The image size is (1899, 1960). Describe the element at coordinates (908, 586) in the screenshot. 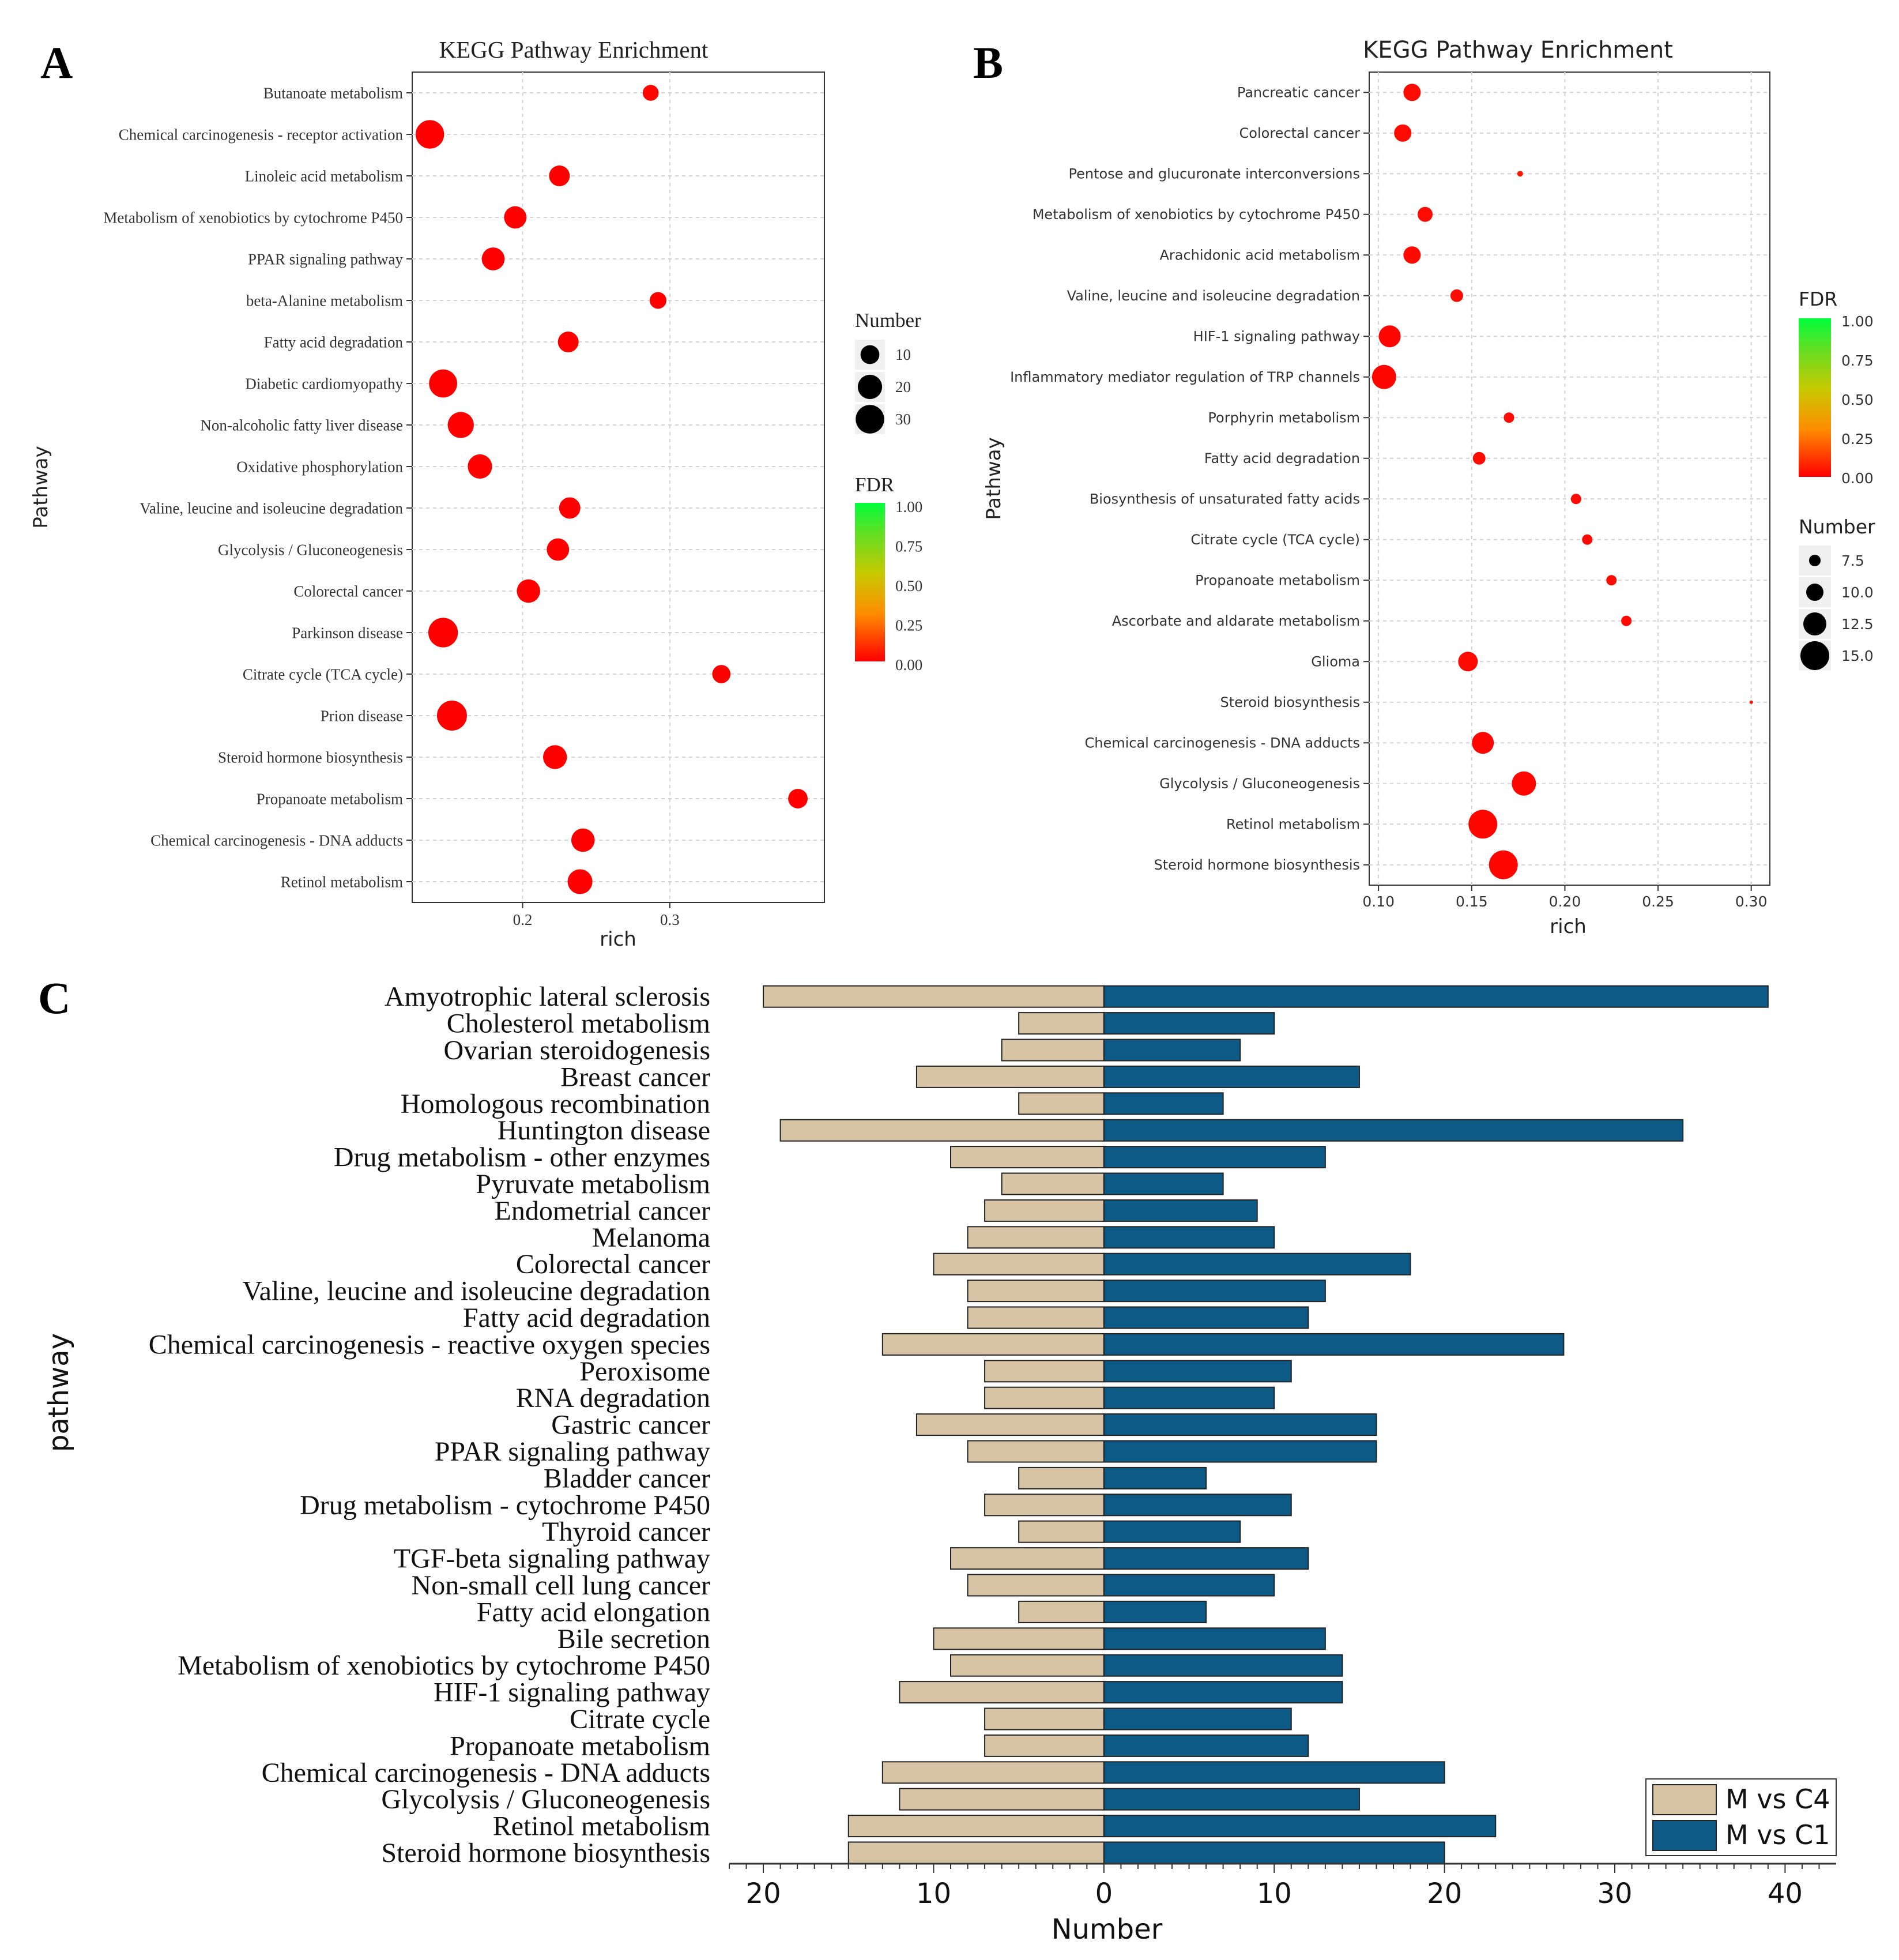

I see `a-fdr-tick-label: 0.50` at that location.